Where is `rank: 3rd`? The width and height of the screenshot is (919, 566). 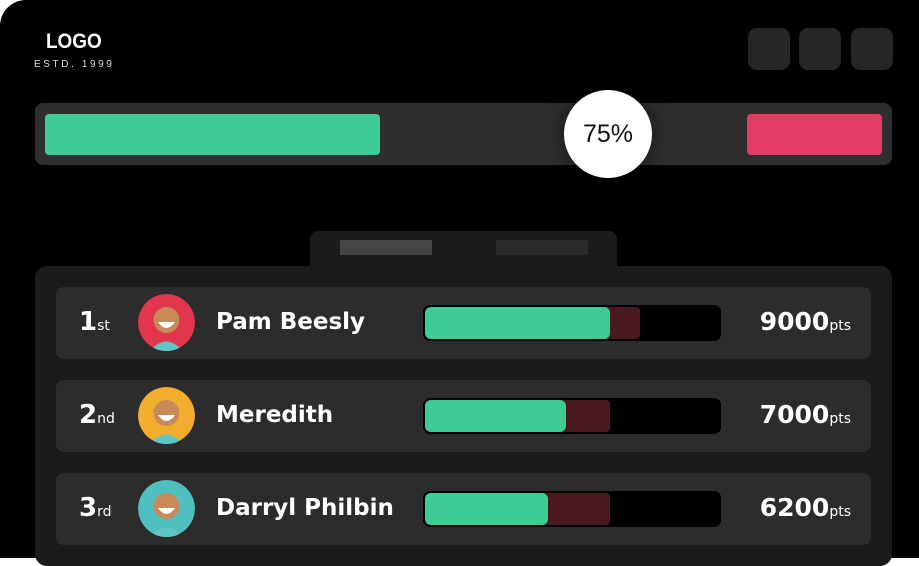
rank: 3rd is located at coordinates (95, 508).